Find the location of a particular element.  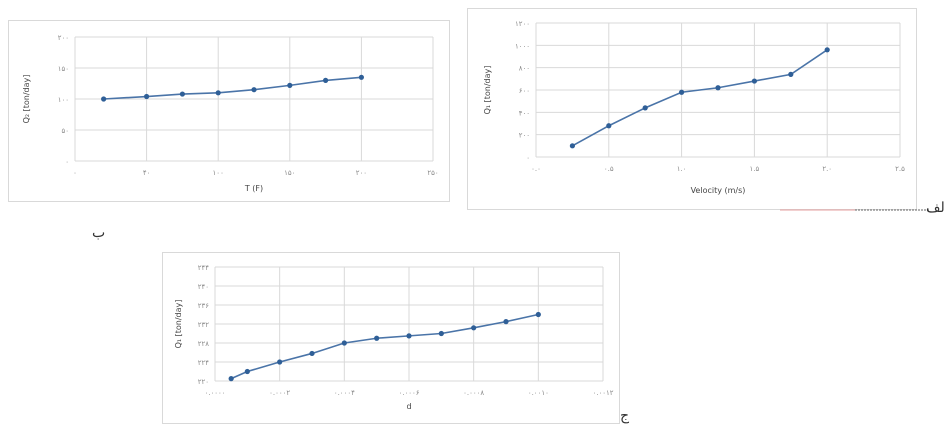

x-tick-label: ۱۵۰ is located at coordinates (289, 173).